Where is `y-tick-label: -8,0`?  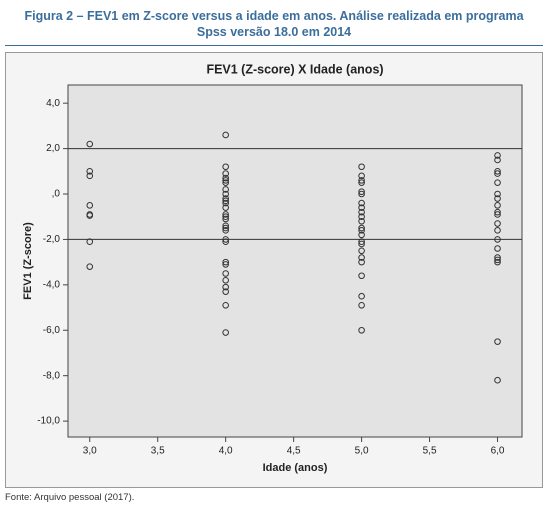
y-tick-label: -8,0 is located at coordinates (52, 375).